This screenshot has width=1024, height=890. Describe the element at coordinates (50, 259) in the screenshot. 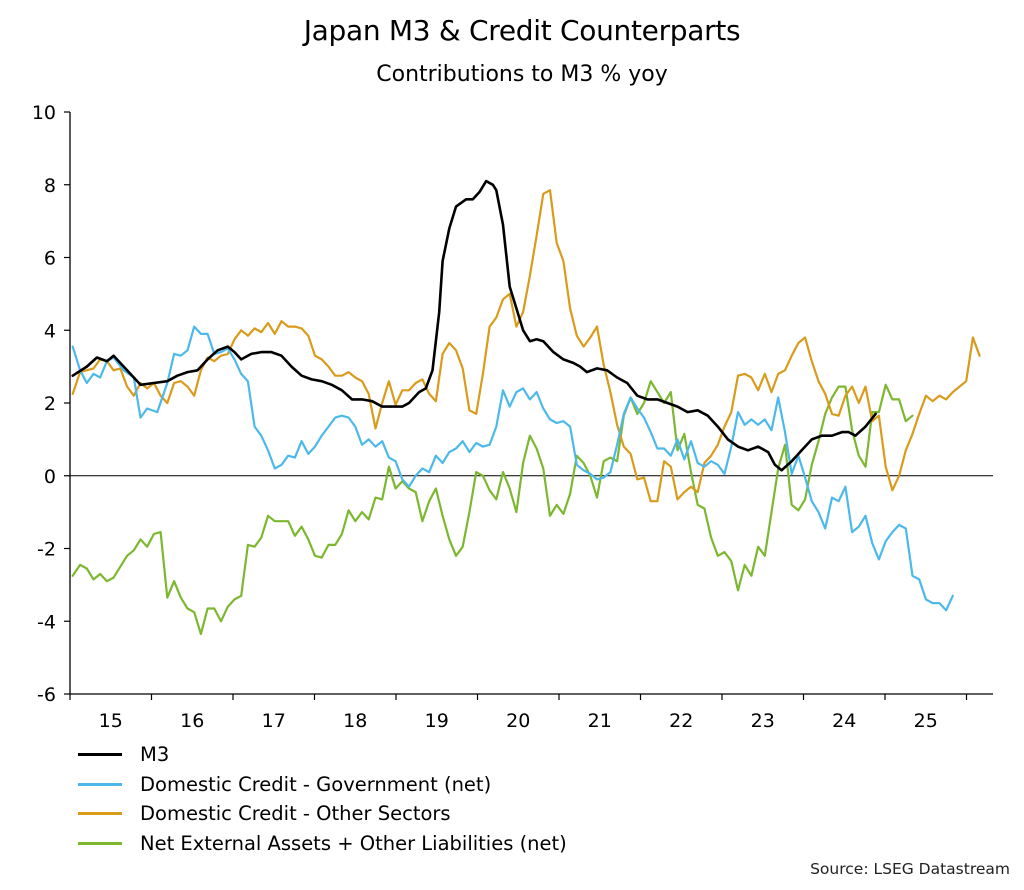

I see `y-tick-label: 6` at that location.